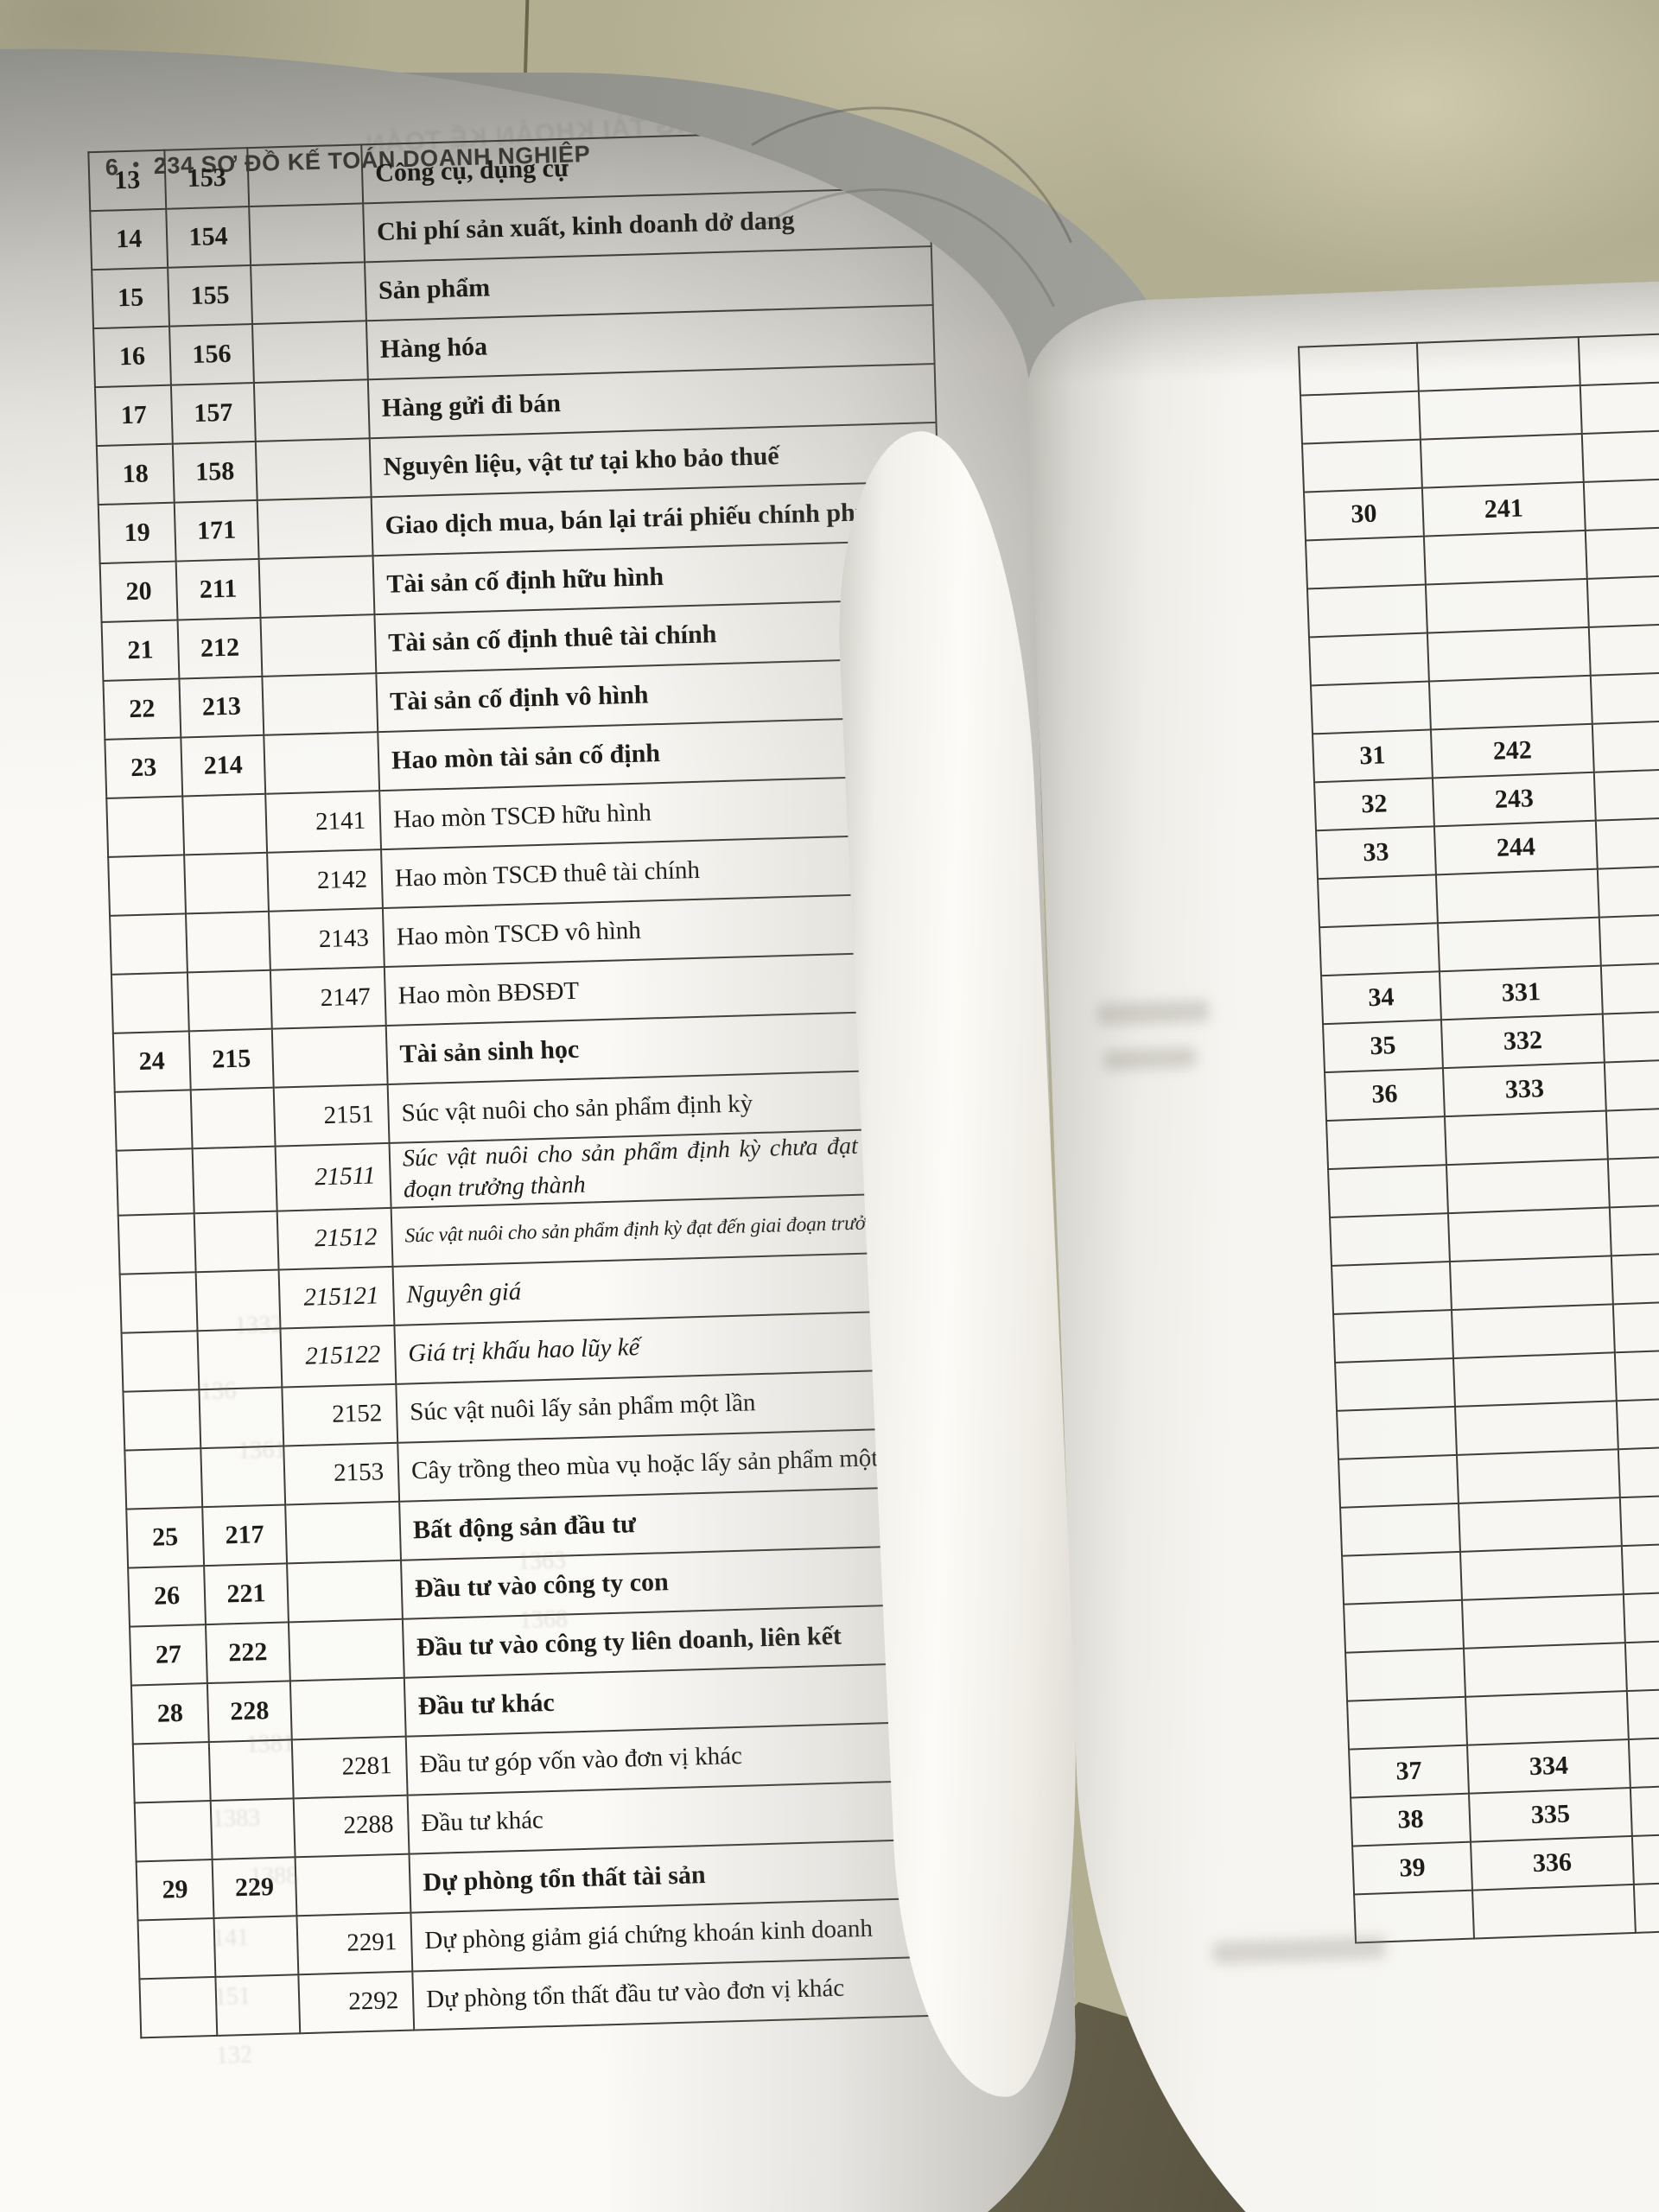 The image size is (1659, 2212). I want to click on show-through-number: 132, so click(234, 2055).